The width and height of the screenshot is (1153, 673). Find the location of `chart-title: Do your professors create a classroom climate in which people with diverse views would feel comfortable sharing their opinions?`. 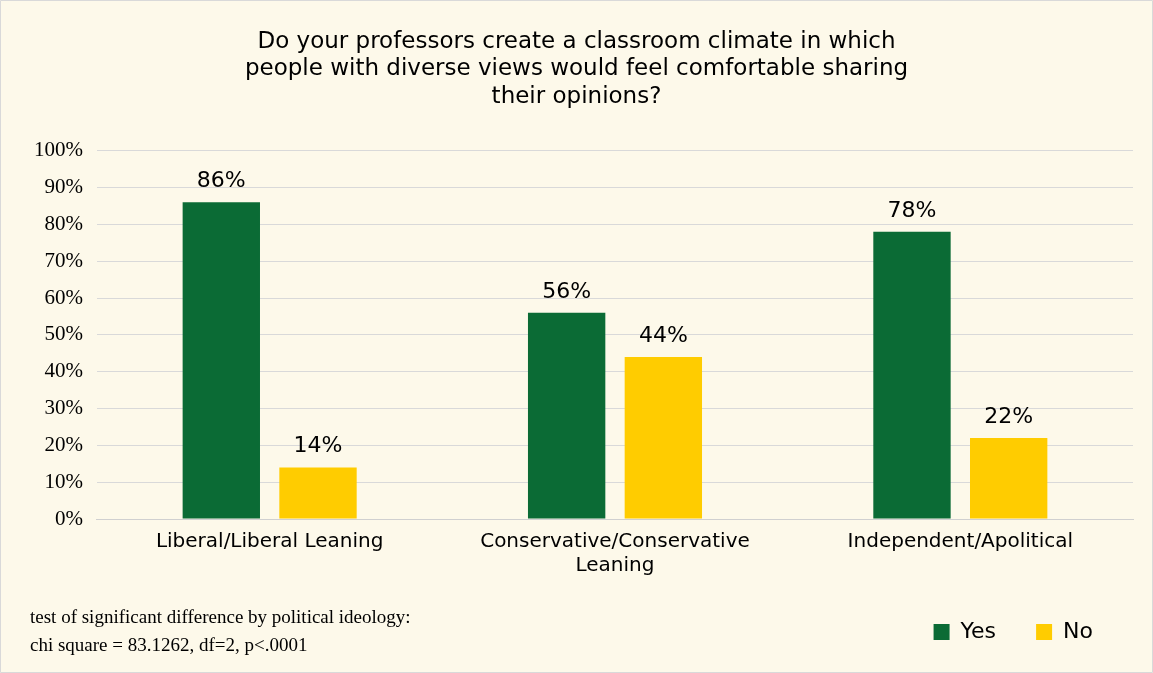

chart-title: Do your professors create a classroom climate in which people with diverse views would feel comfortable sharing their opinions? is located at coordinates (576, 67).